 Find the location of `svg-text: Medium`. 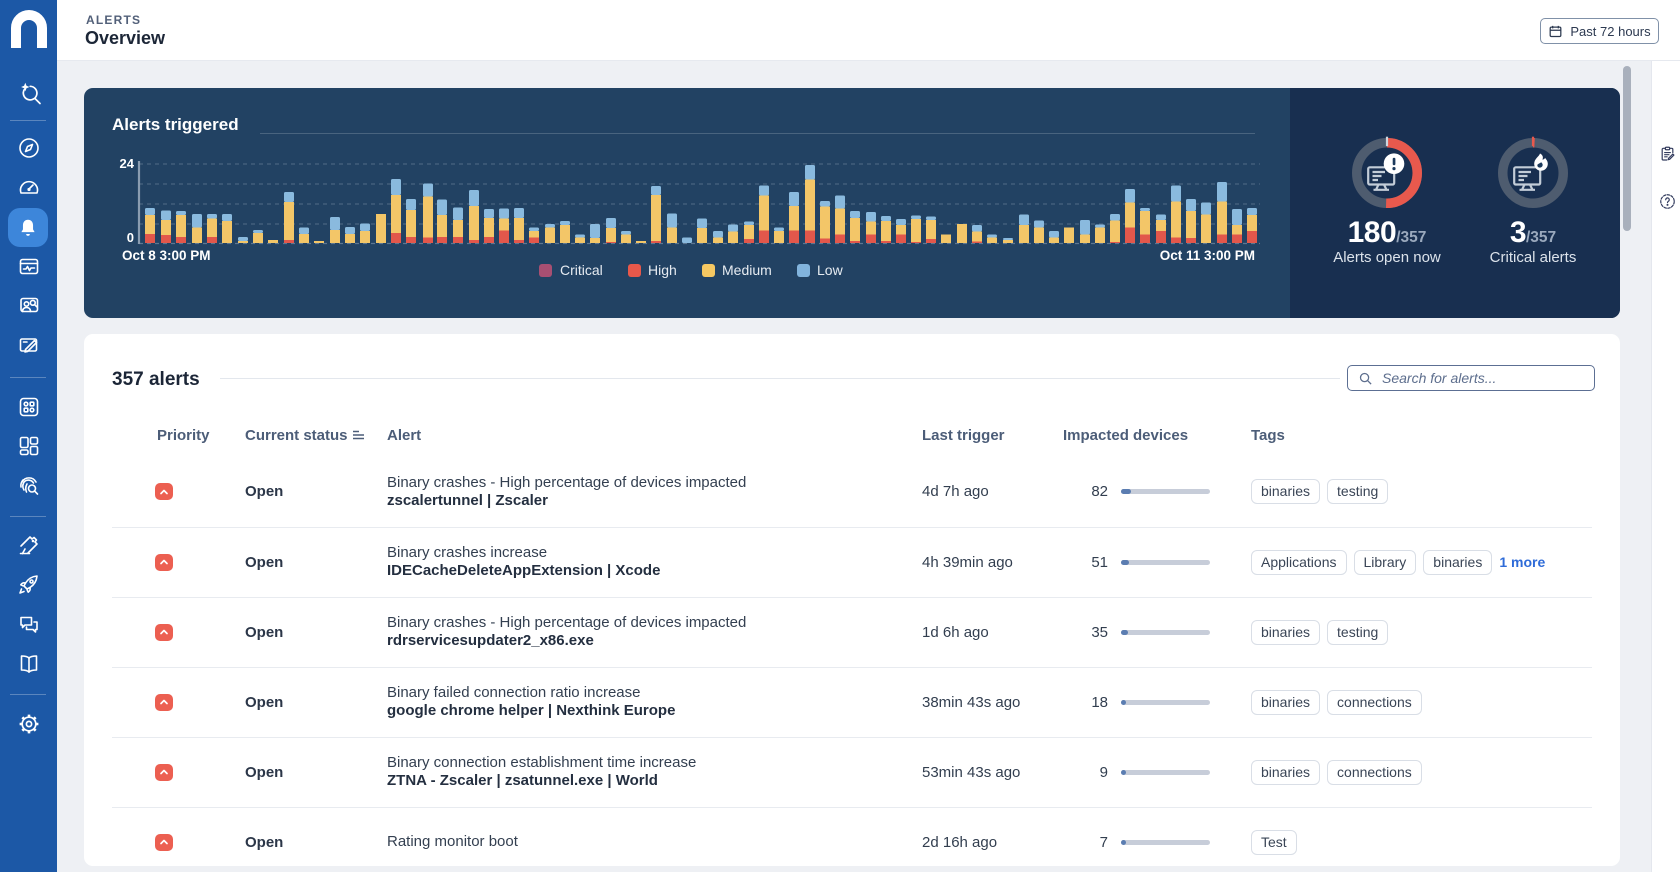

svg-text: Medium is located at coordinates (747, 270).